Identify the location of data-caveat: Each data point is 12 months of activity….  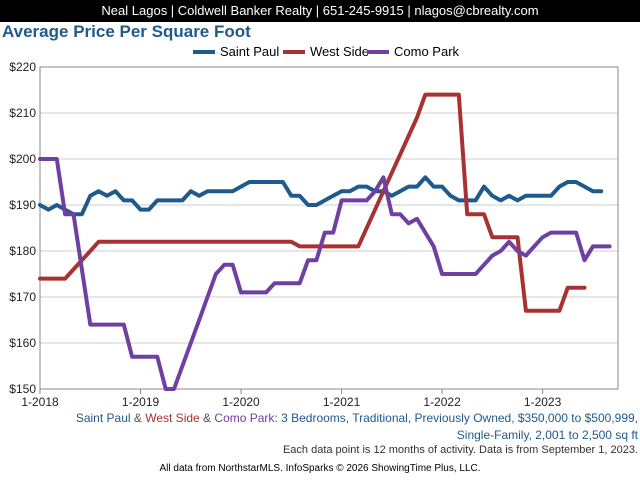
(460, 450).